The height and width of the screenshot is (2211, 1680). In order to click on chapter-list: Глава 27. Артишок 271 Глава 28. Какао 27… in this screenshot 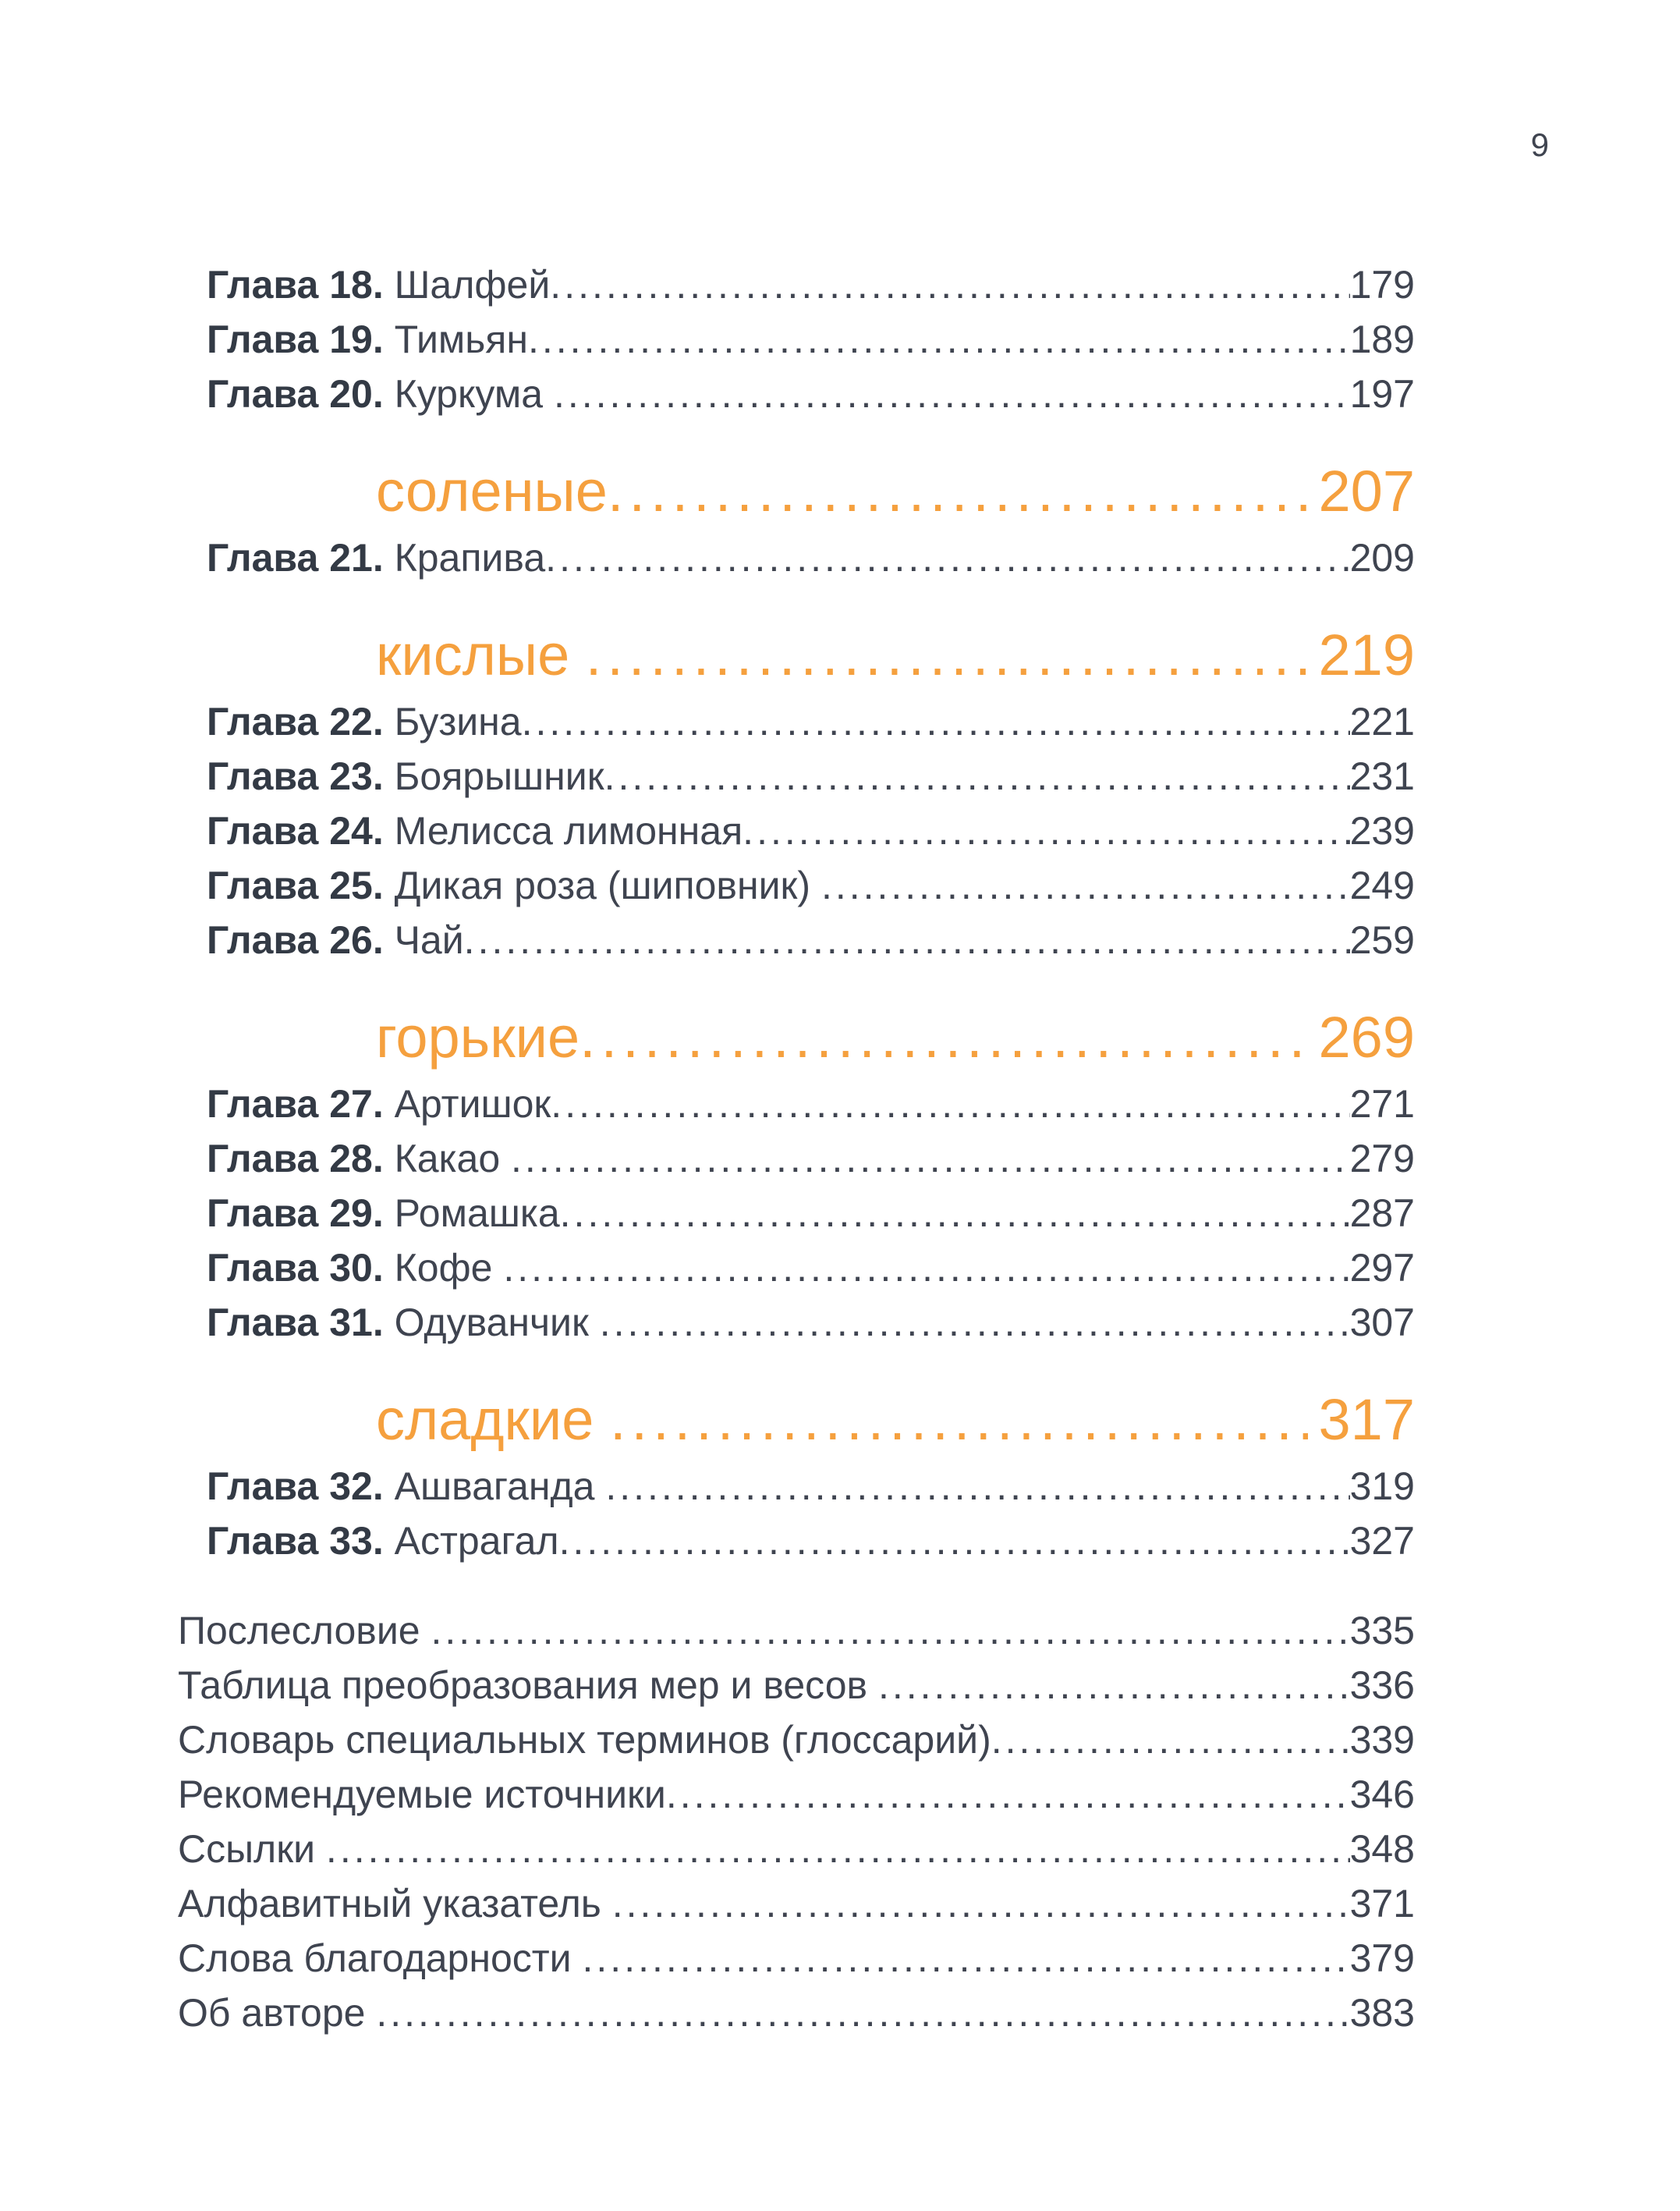, I will do `click(797, 1213)`.